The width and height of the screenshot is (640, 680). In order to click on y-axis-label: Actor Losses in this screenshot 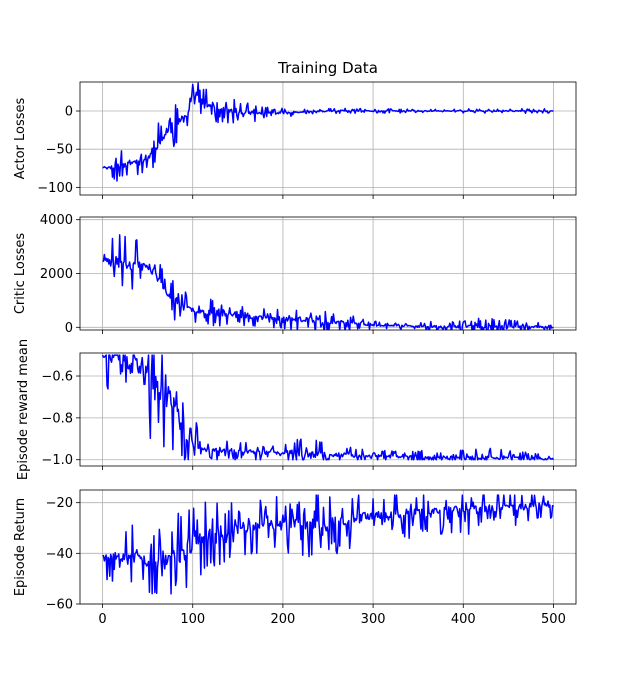, I will do `click(20, 138)`.